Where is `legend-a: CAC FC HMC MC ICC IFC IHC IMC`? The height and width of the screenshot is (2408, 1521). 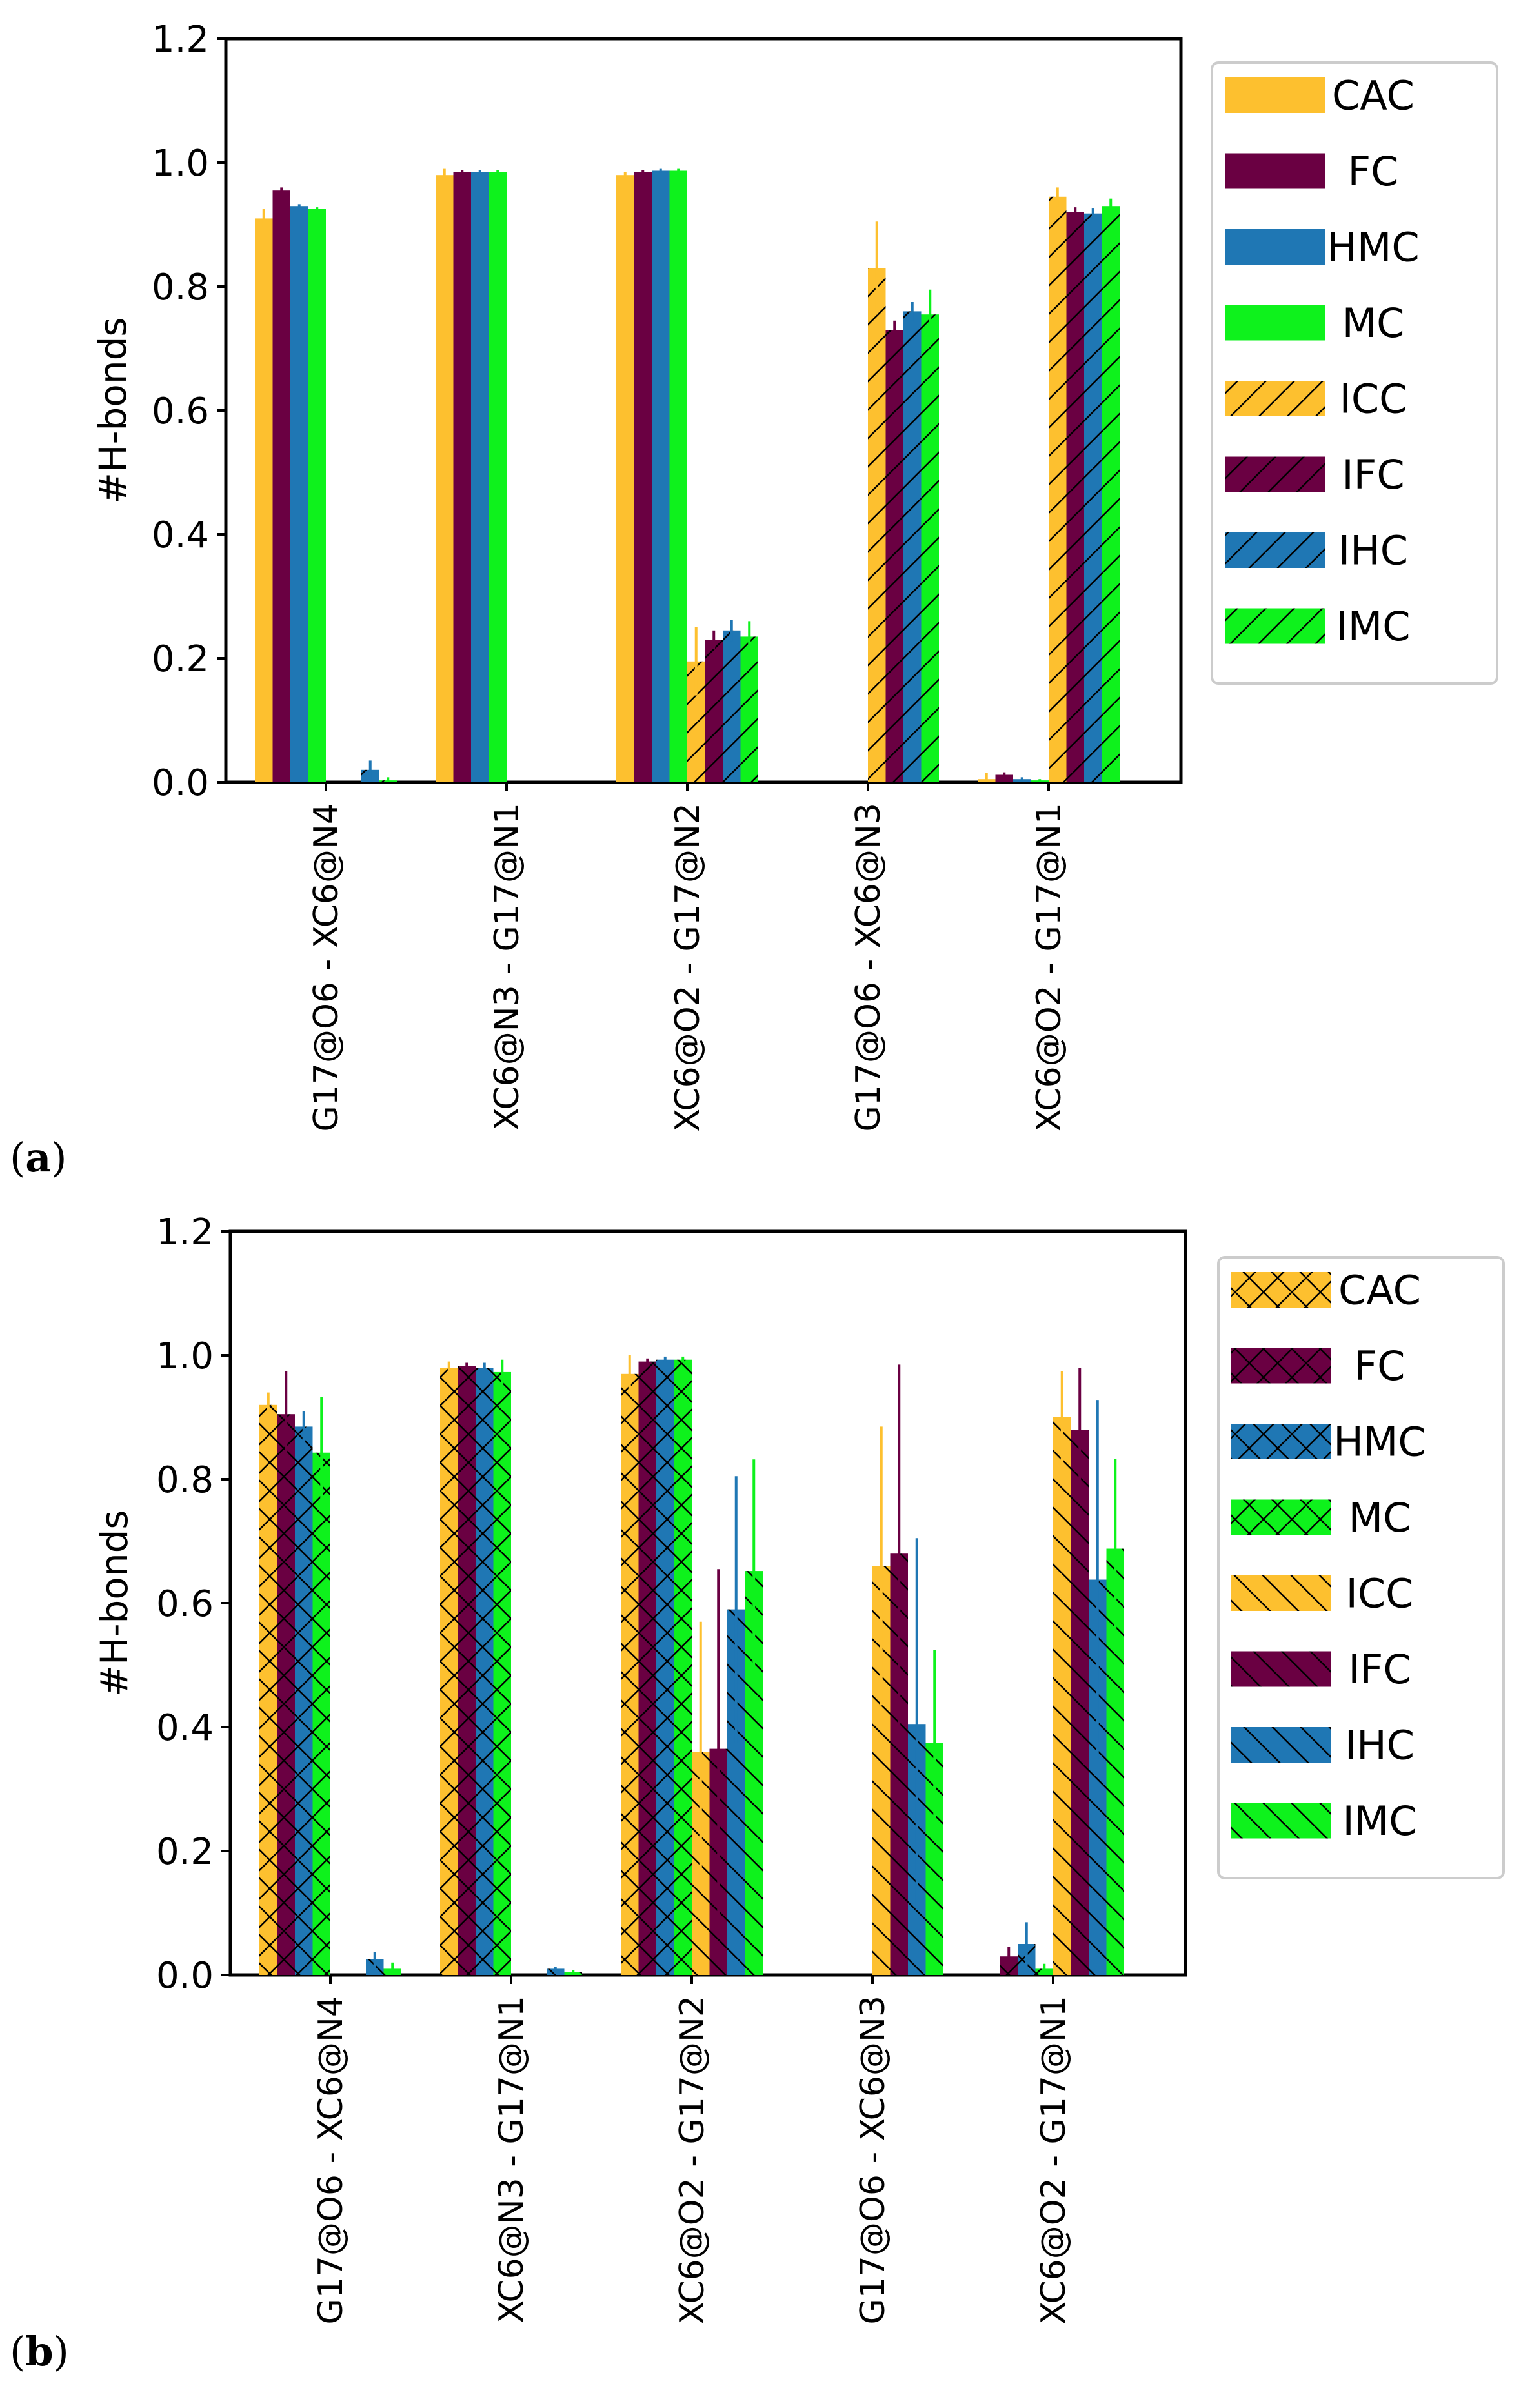
legend-a: CAC FC HMC MC ICC IFC IHC IMC is located at coordinates (1354, 373).